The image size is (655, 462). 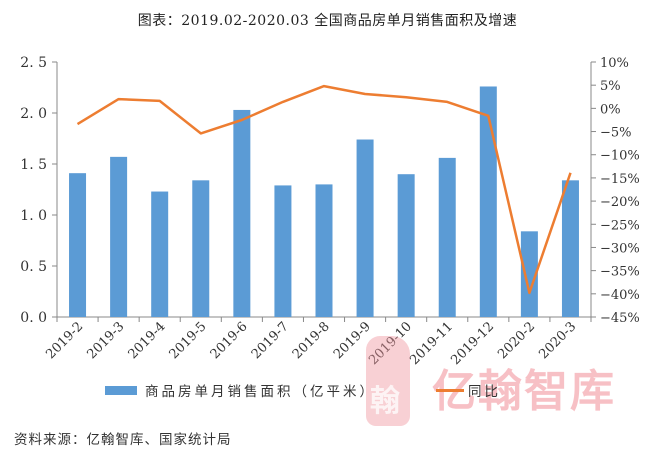 I want to click on right-tick-label: −35%, so click(x=620, y=272).